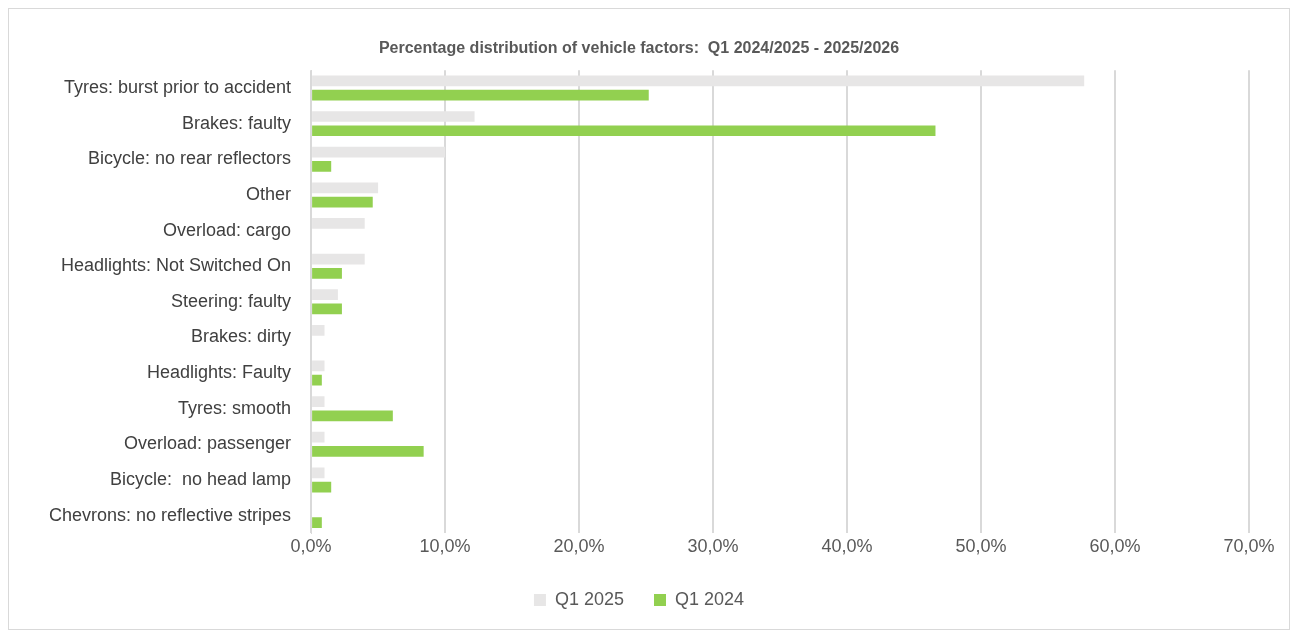 This screenshot has height=632, width=1299. I want to click on y-tick-label: Overload: passenger, so click(207, 443).